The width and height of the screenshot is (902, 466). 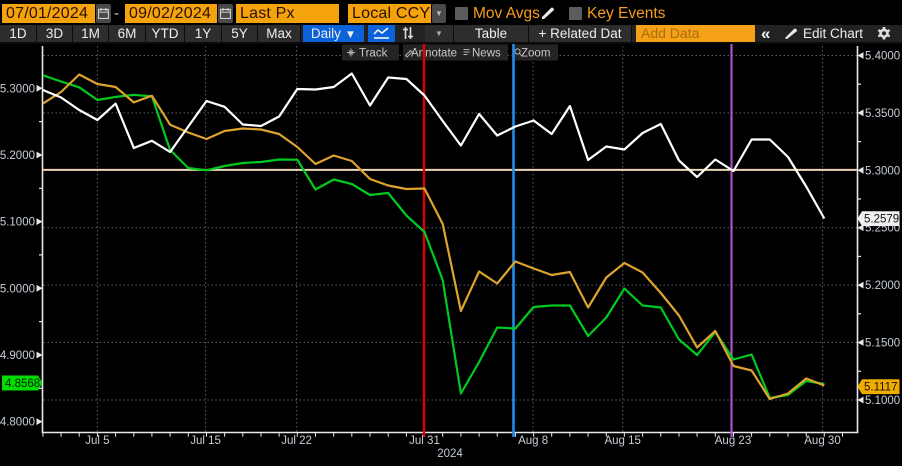 I want to click on svg-text: 5.2579, so click(x=881, y=220).